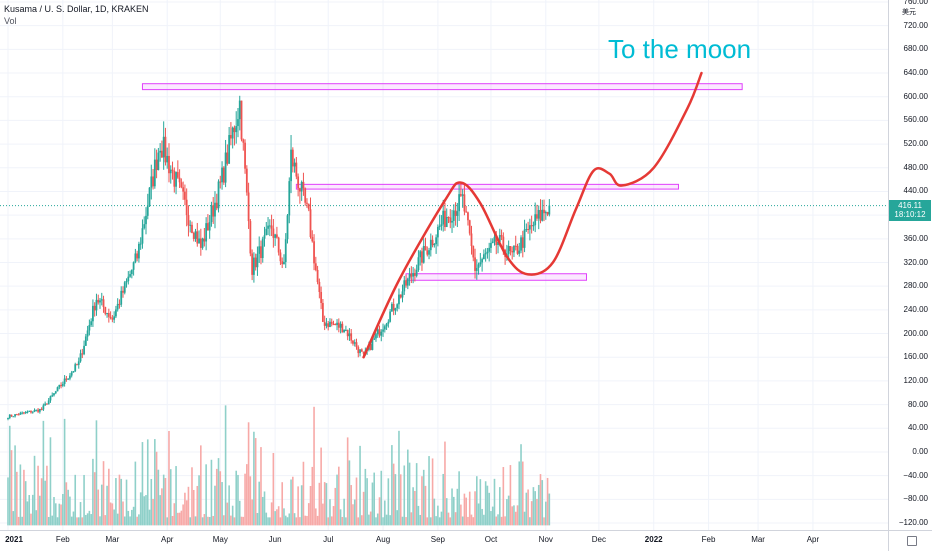 This screenshot has width=932, height=551. What do you see at coordinates (915, 144) in the screenshot?
I see `price-tick-label: 520.00` at bounding box center [915, 144].